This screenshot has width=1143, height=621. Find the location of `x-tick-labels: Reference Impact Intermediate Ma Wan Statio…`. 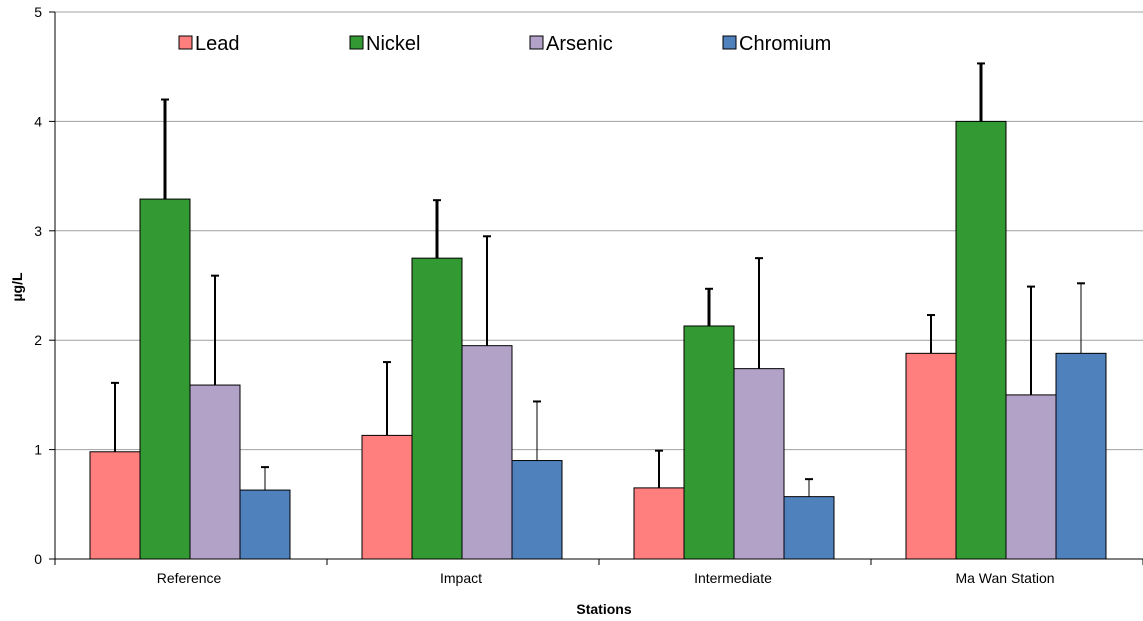

x-tick-labels: Reference Impact Intermediate Ma Wan Statio… is located at coordinates (606, 578).